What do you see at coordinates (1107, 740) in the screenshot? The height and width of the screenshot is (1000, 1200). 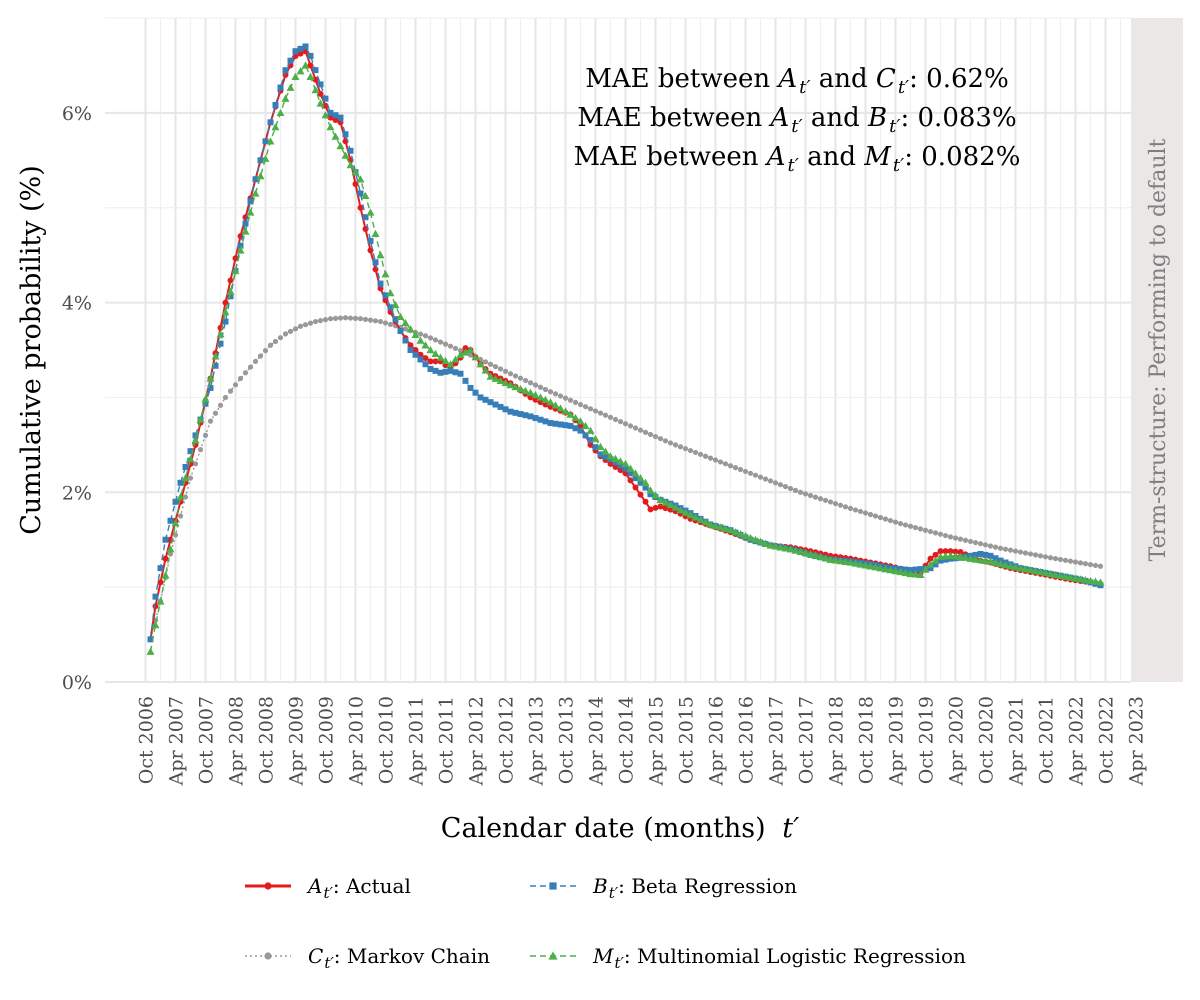 I see `x-tick-label: Oct 2022` at bounding box center [1107, 740].